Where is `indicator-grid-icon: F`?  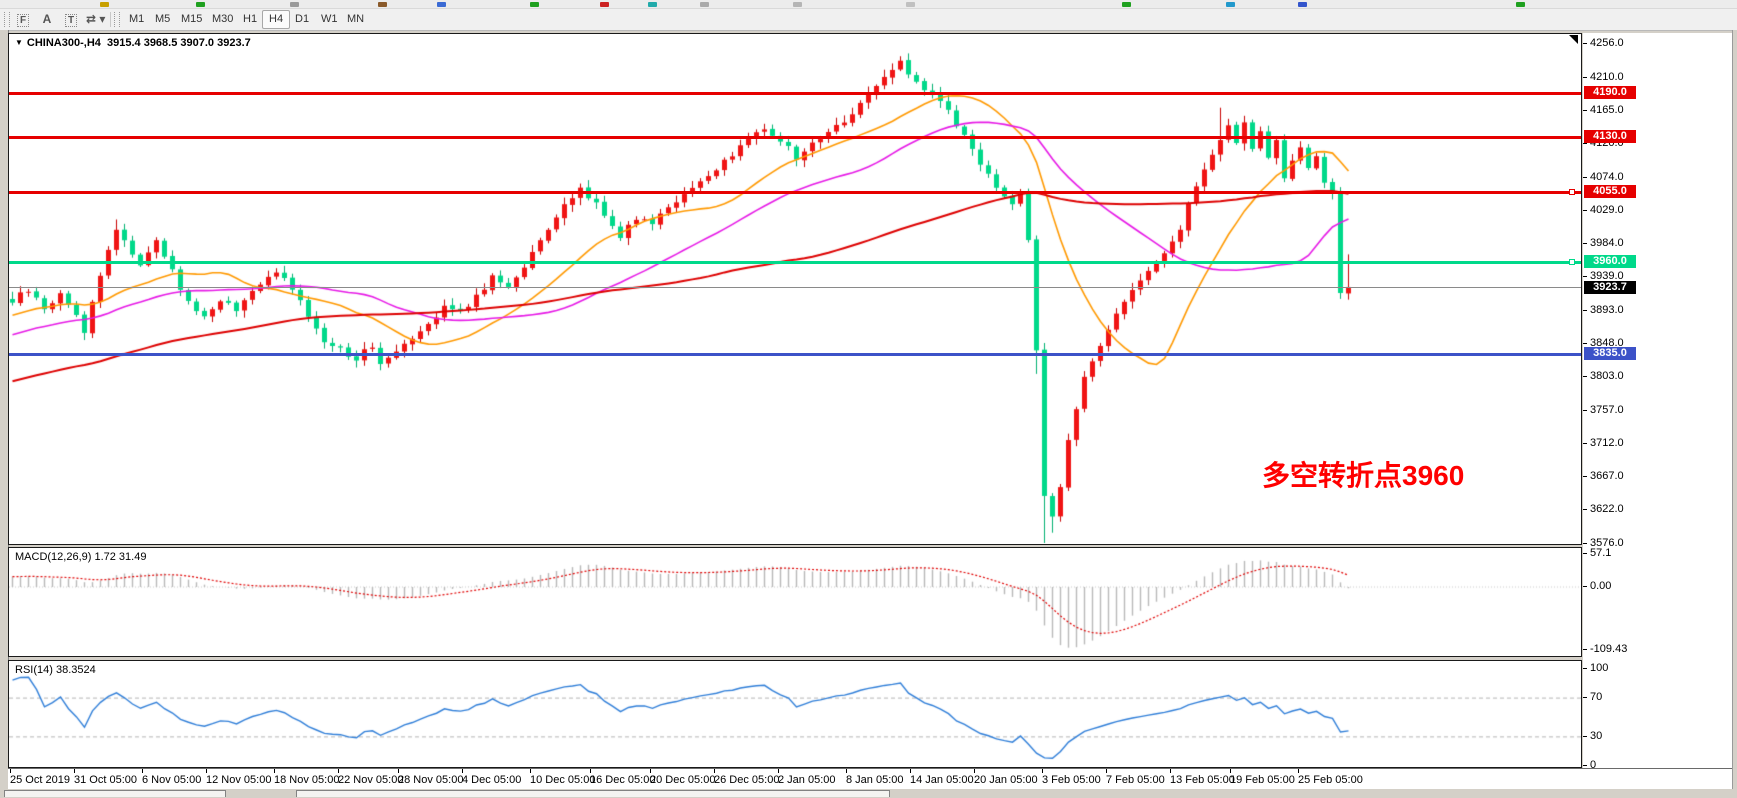
indicator-grid-icon: F is located at coordinates (23, 19).